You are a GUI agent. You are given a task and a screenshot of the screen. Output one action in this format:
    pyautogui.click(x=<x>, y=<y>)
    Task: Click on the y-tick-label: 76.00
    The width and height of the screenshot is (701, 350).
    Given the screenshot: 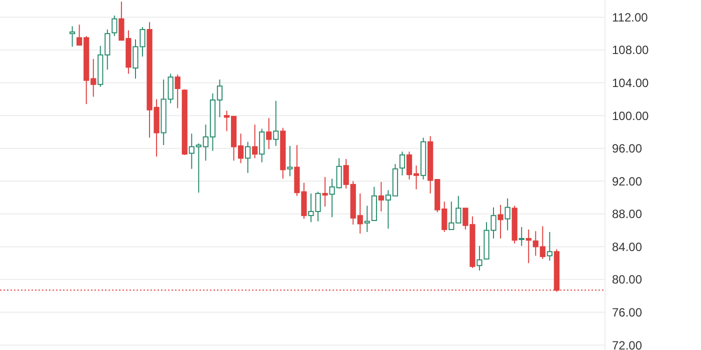 What is the action you would take?
    pyautogui.click(x=627, y=312)
    